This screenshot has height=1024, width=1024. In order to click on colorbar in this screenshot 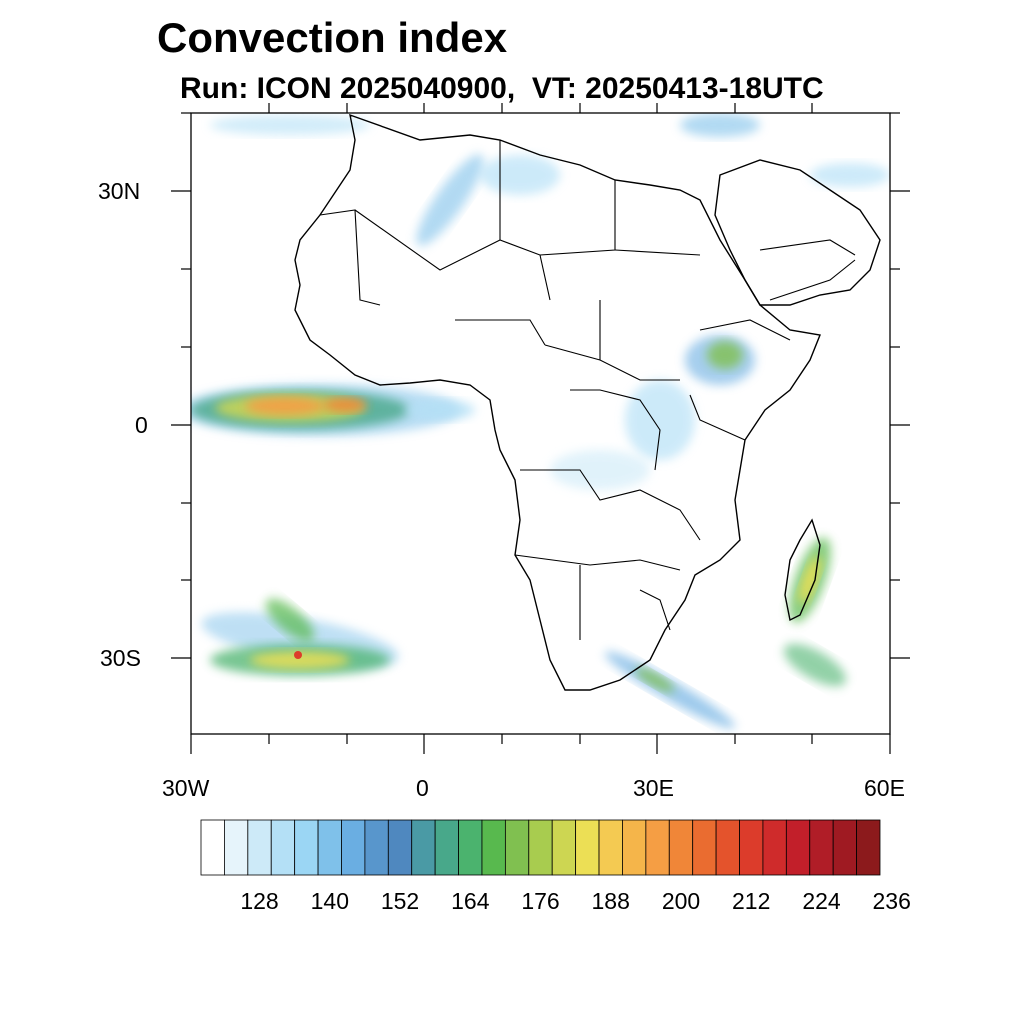, I will do `click(540, 847)`.